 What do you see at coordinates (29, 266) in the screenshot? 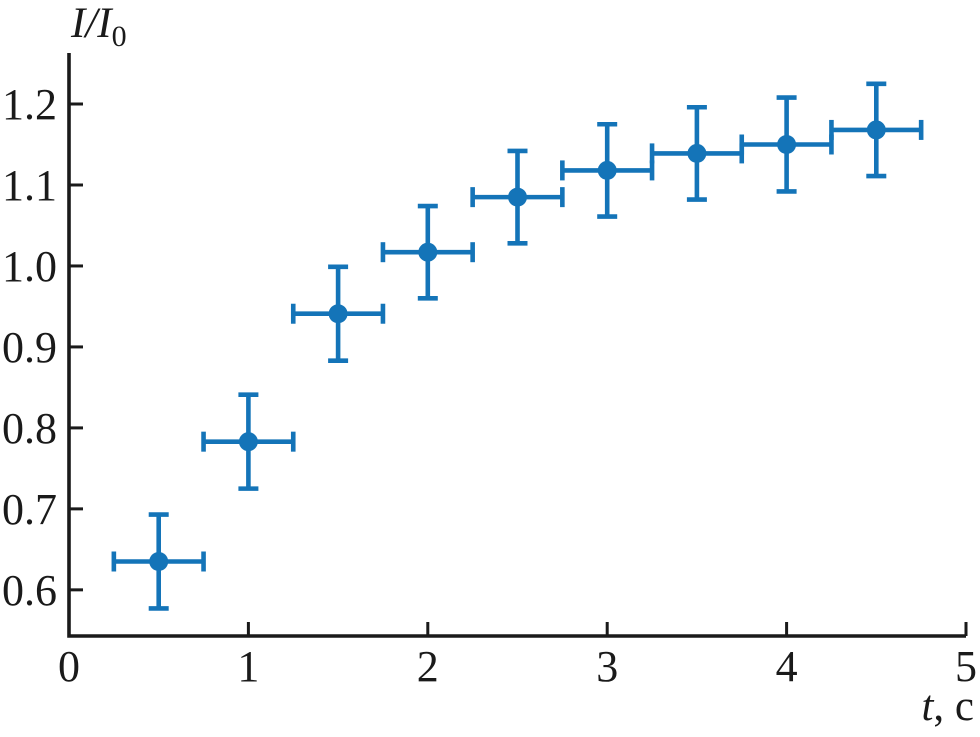
I see `y-tick-label: 1.0` at bounding box center [29, 266].